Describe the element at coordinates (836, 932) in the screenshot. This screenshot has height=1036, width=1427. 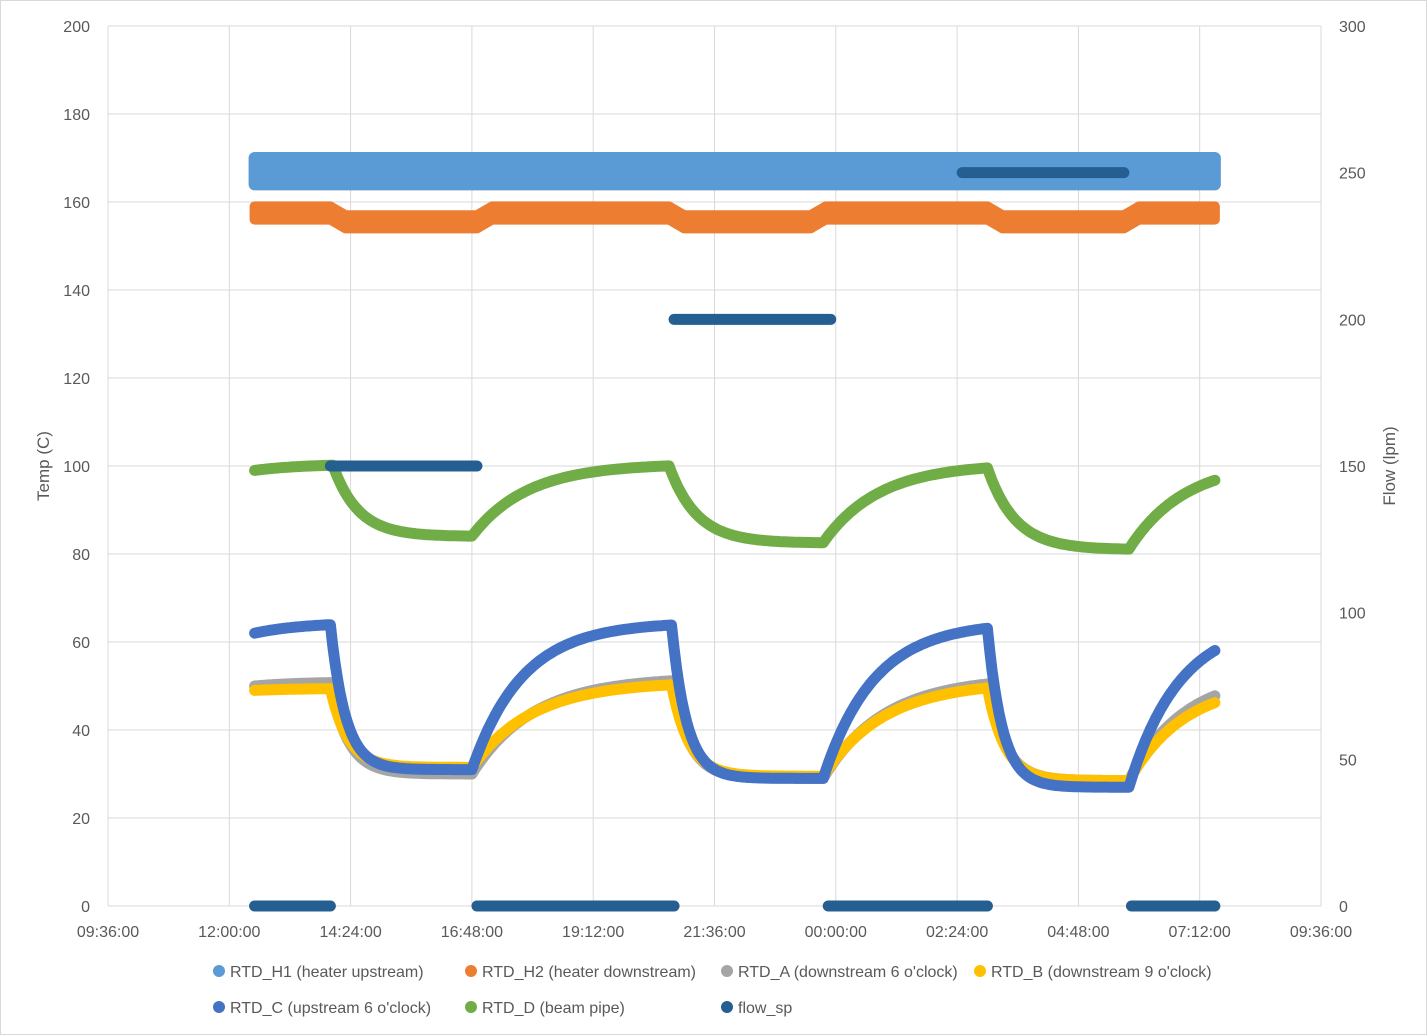
I see `x-tick-label: 00:00:00` at that location.